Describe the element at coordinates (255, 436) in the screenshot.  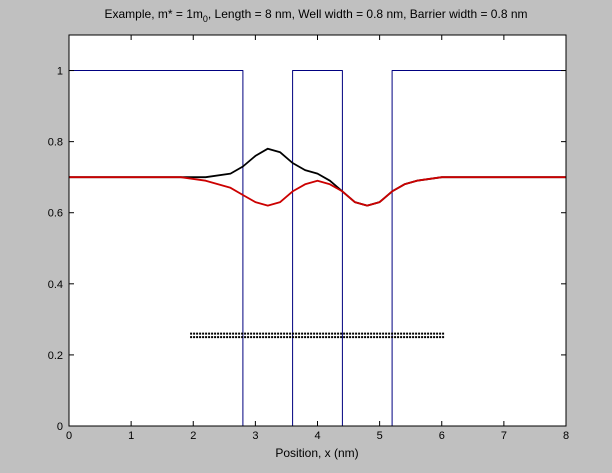
I see `x-tick-label: 3` at that location.